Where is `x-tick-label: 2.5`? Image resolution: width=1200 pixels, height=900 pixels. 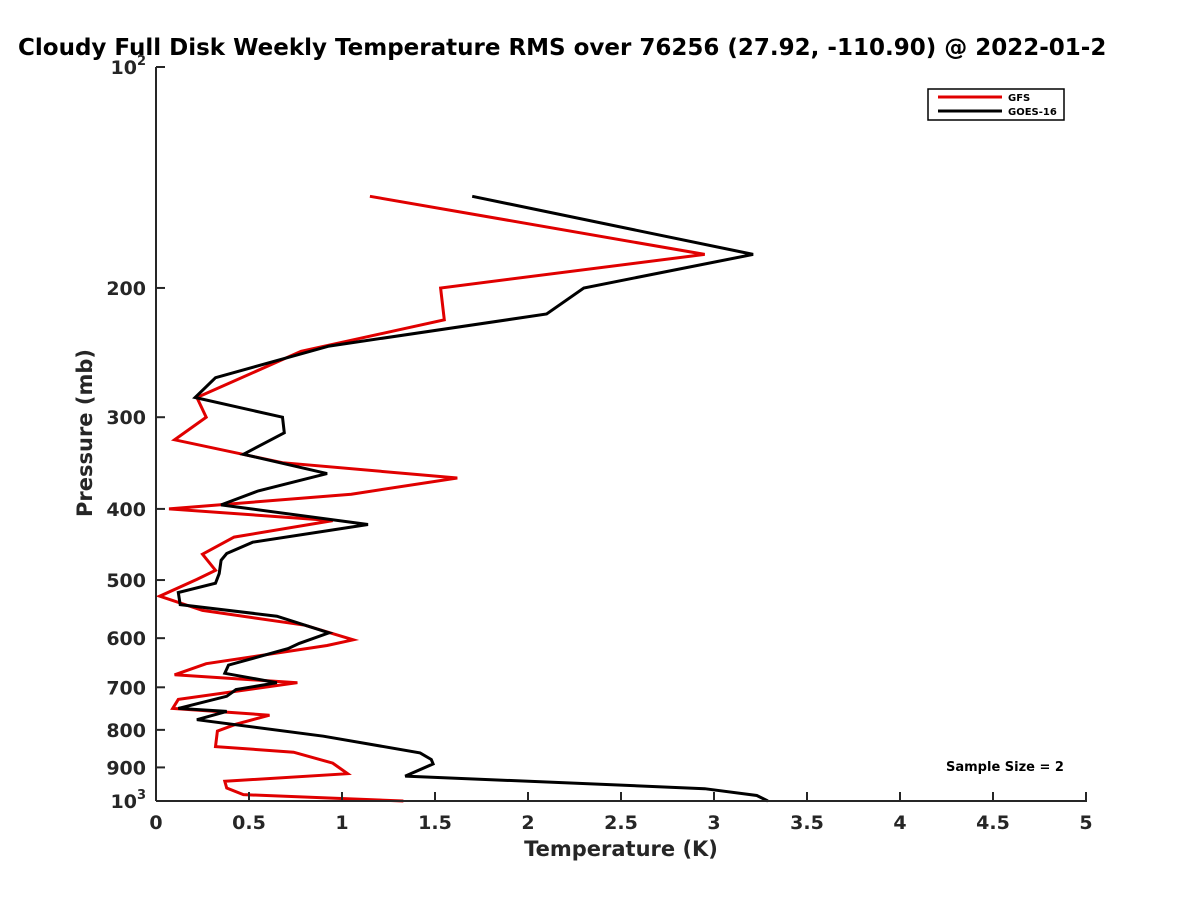 x-tick-label: 2.5 is located at coordinates (621, 823).